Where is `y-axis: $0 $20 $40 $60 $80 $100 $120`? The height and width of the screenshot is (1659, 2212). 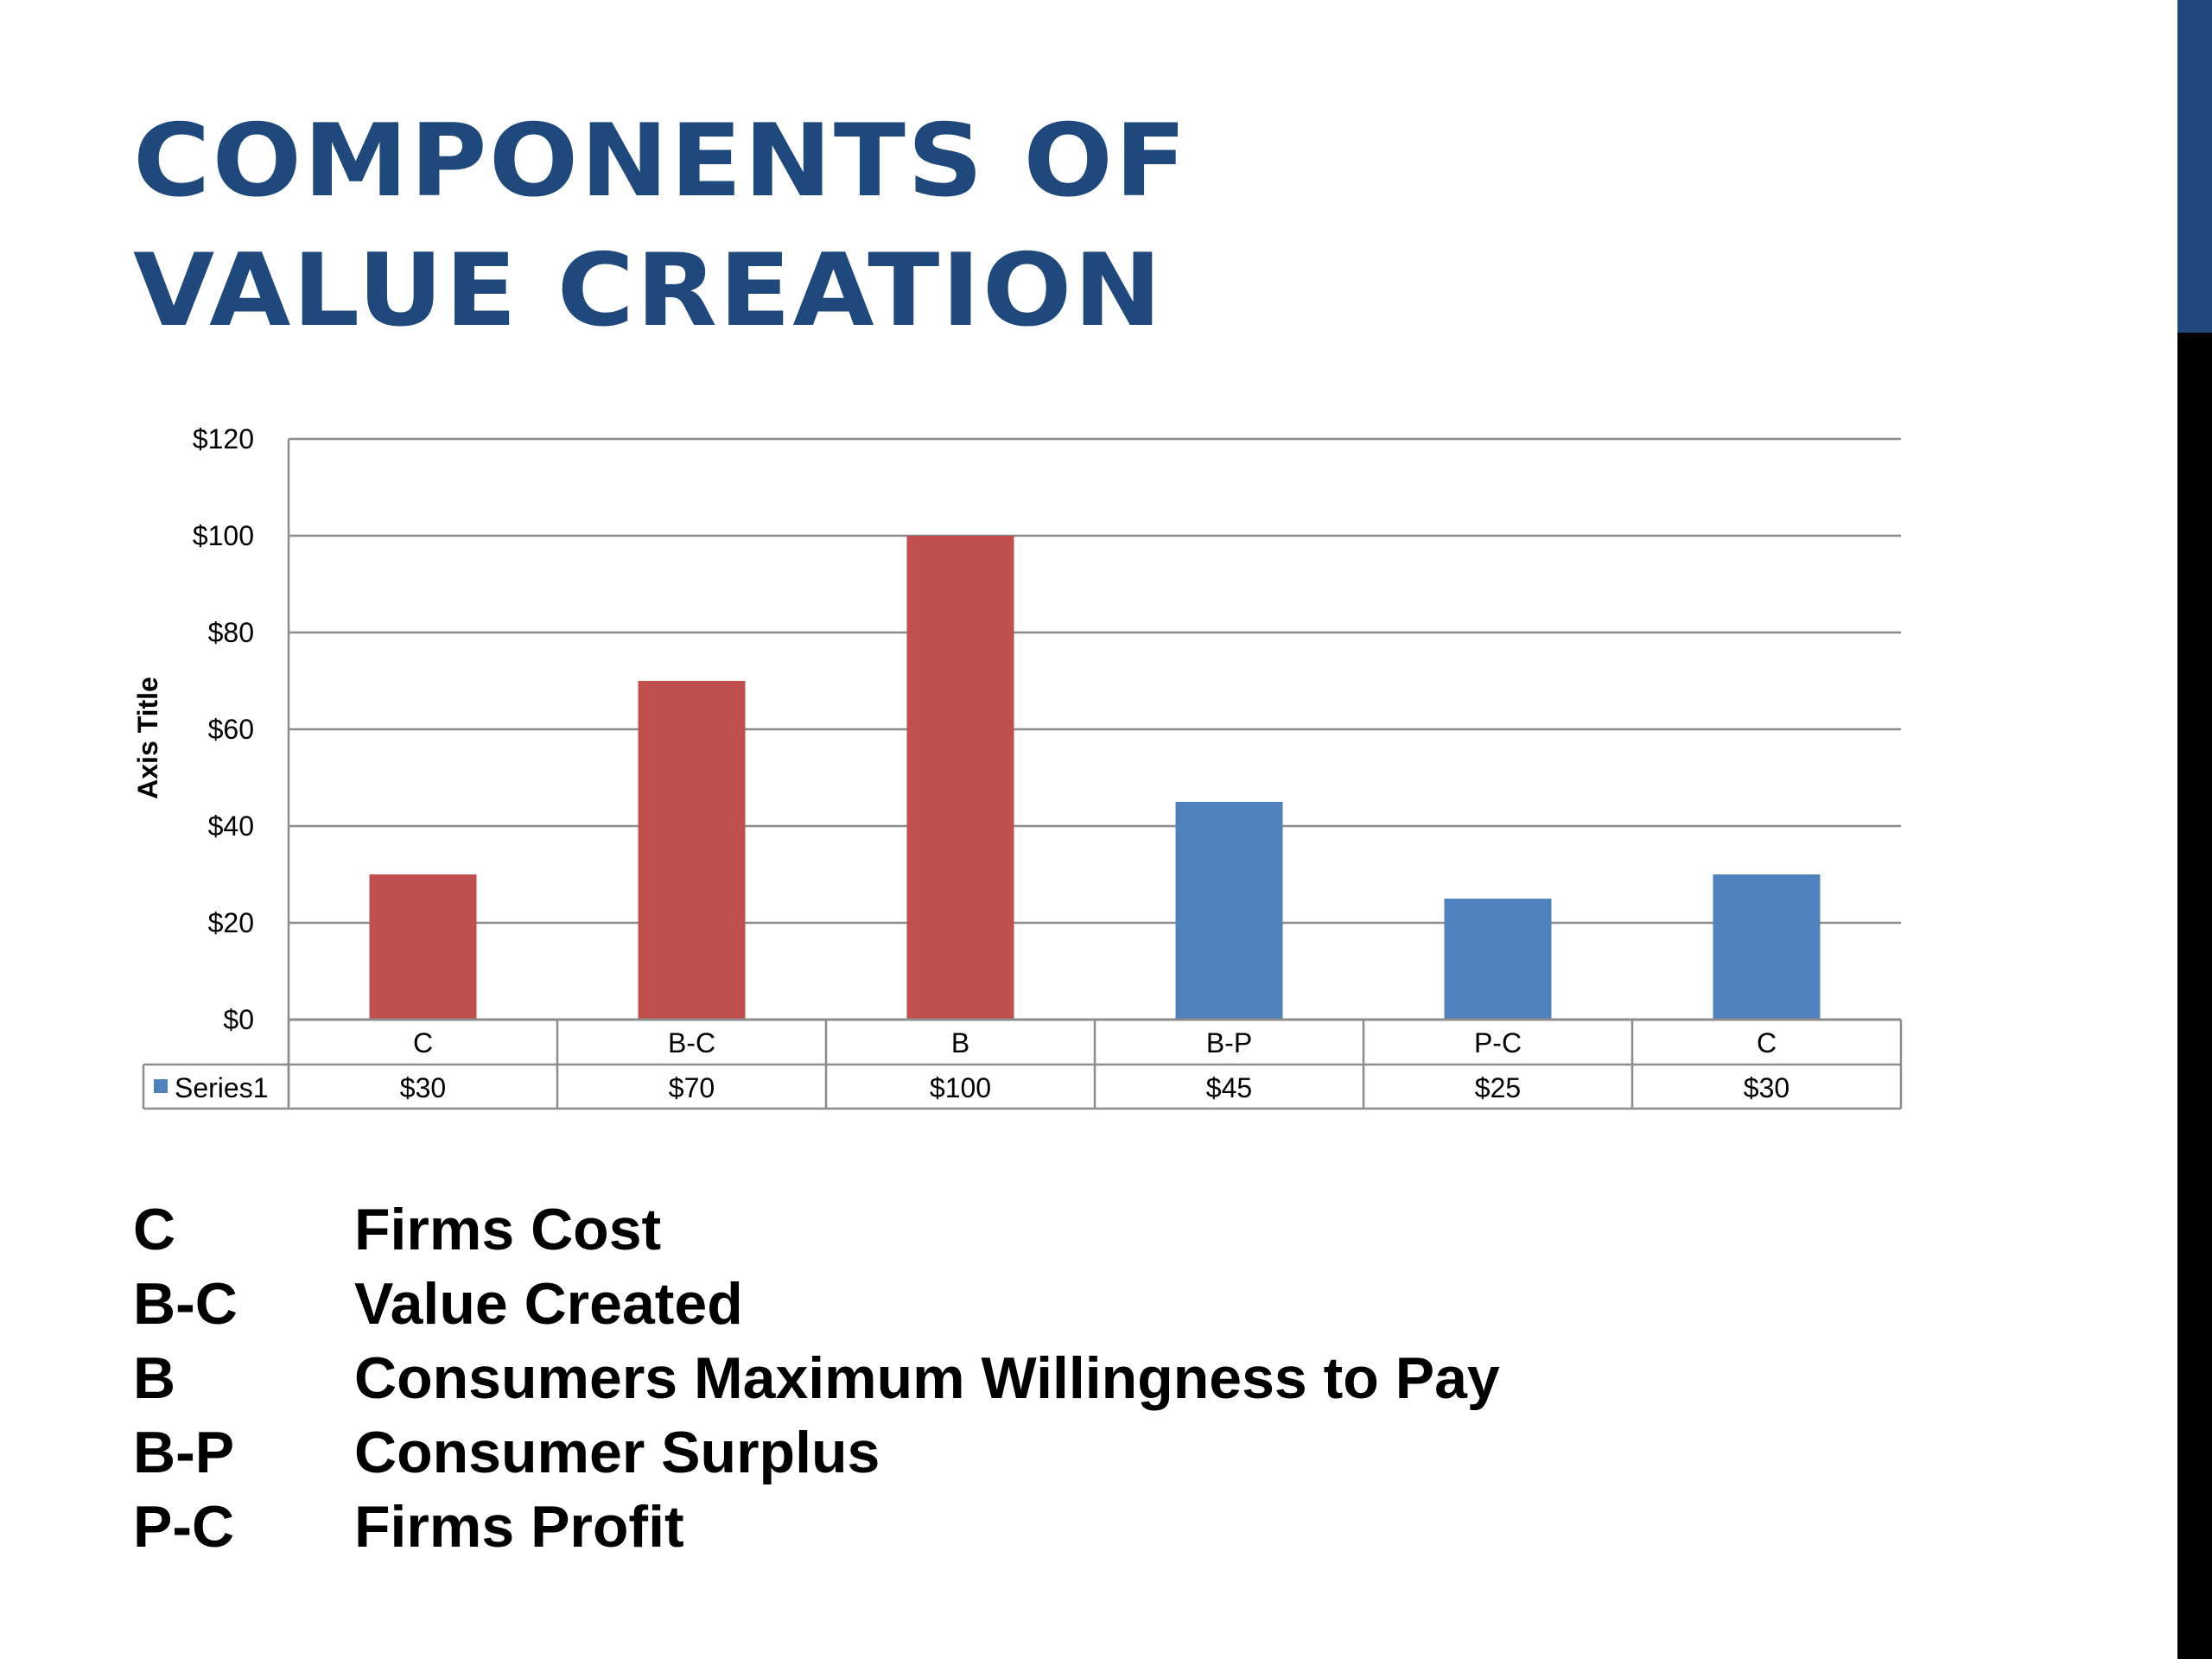
y-axis: $0 $20 $40 $60 $80 $100 $120 is located at coordinates (241, 766).